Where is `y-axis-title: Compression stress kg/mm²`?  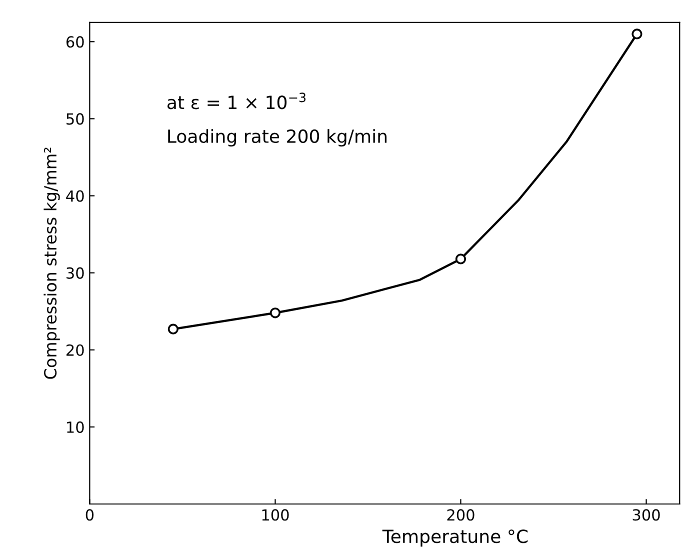
y-axis-title: Compression stress kg/mm² is located at coordinates (52, 263).